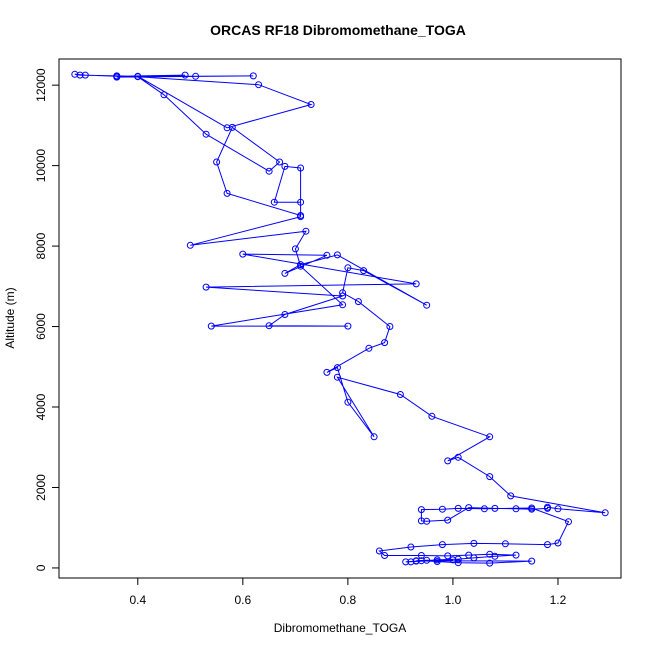 The width and height of the screenshot is (650, 650). I want to click on x-axis-label: Dibromomethane_TOGA, so click(340, 628).